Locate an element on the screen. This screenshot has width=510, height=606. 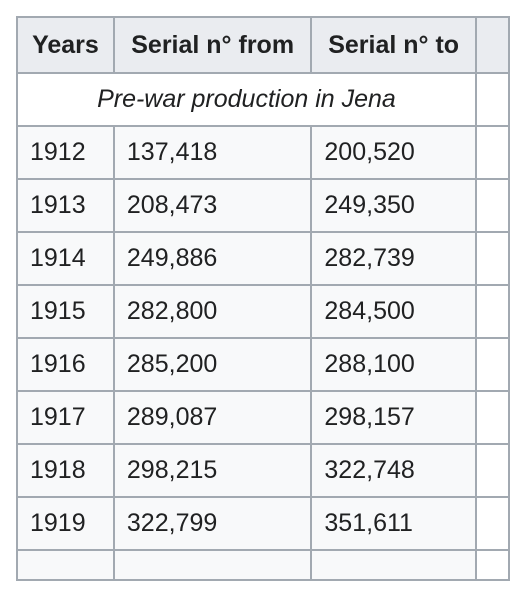
table-row: 1915 282,800 284,500 is located at coordinates (263, 311).